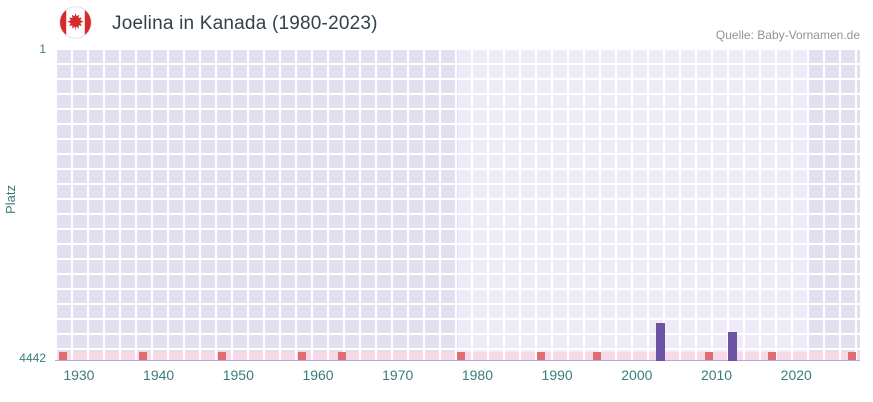  Describe the element at coordinates (32, 358) in the screenshot. I see `y-axis-tick-bottom: 4442` at that location.